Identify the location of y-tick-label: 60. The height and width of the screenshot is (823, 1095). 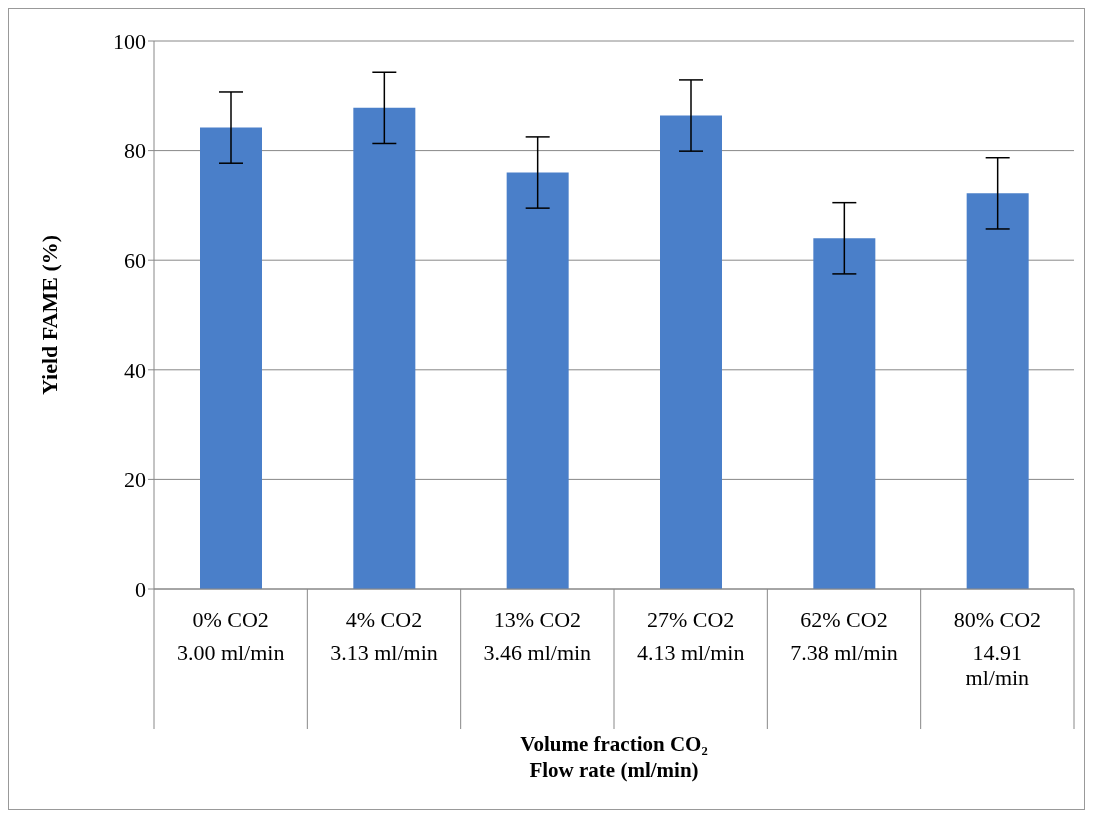
(135, 261).